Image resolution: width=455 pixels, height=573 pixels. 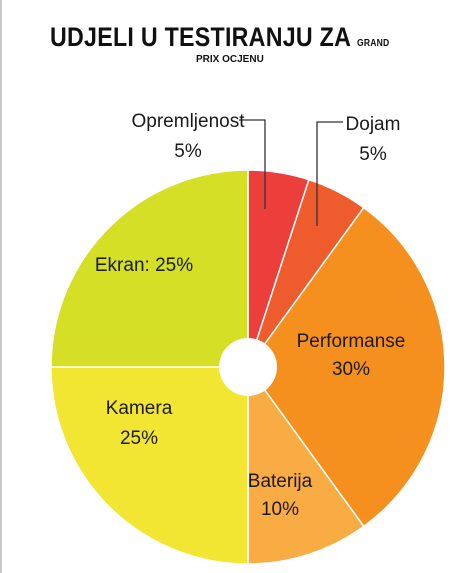 I want to click on leader-line-opremljenost, so click(x=252, y=164).